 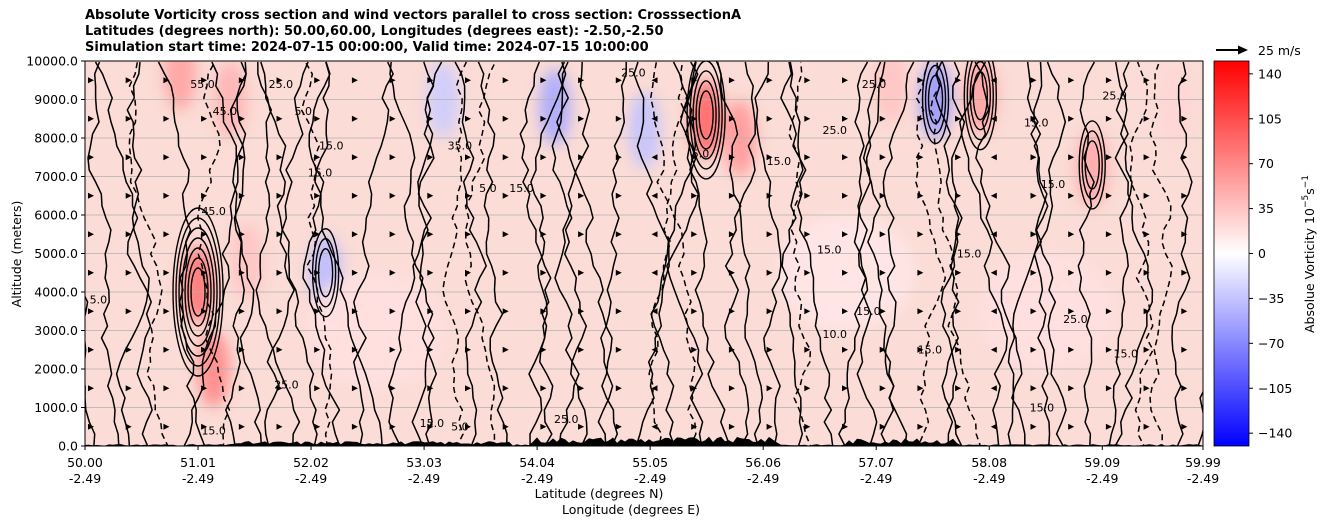 What do you see at coordinates (1271, 343) in the screenshot?
I see `colorbar-tick-label: −70` at bounding box center [1271, 343].